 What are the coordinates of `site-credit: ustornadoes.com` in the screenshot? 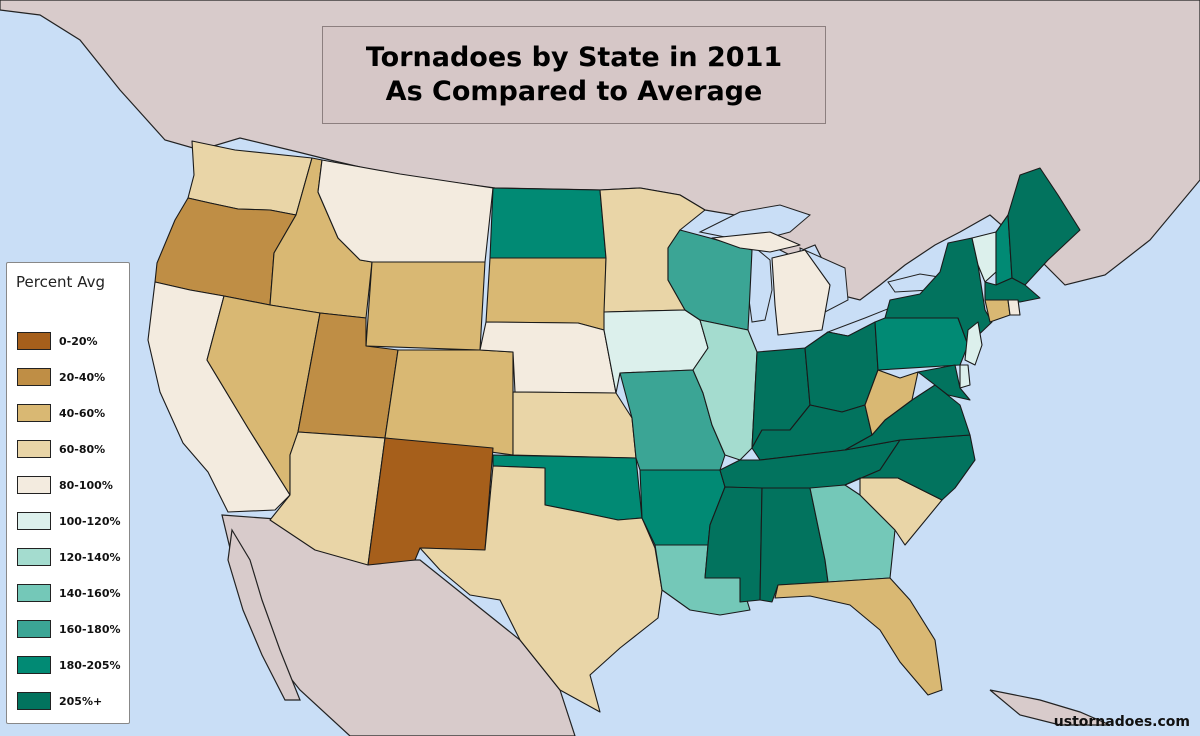 It's located at (1121, 722).